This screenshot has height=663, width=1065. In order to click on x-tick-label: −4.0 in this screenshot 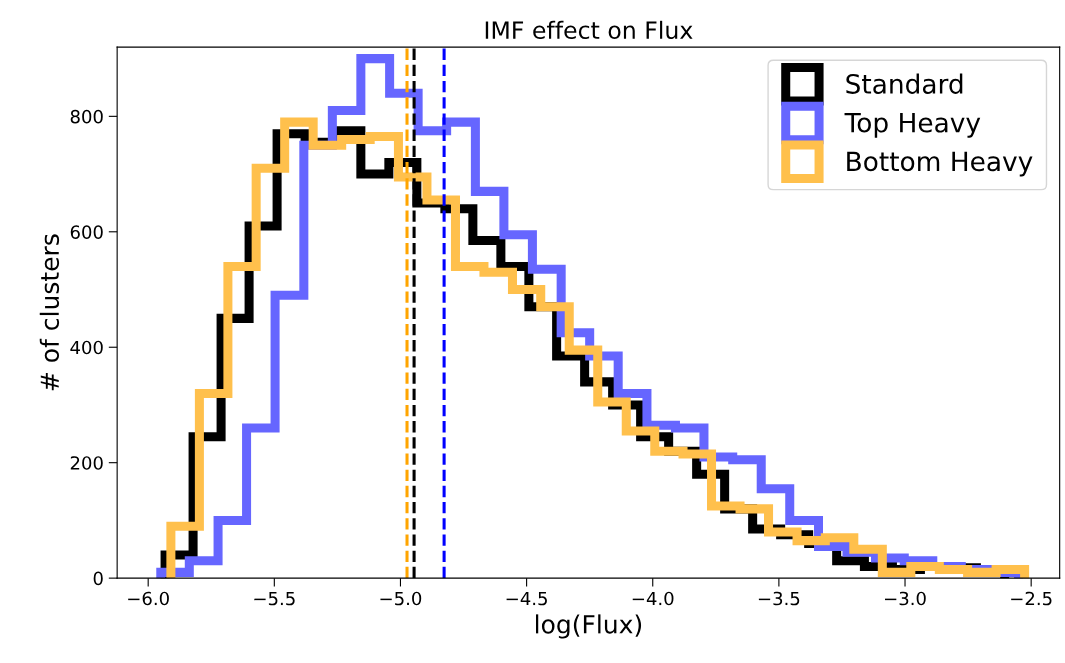, I will do `click(653, 598)`.